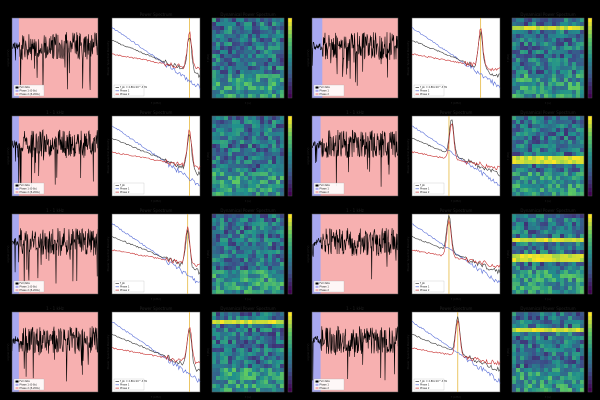  Describe the element at coordinates (308, 57) in the screenshot. I see `trace-ylabel: signal (mV)` at that location.